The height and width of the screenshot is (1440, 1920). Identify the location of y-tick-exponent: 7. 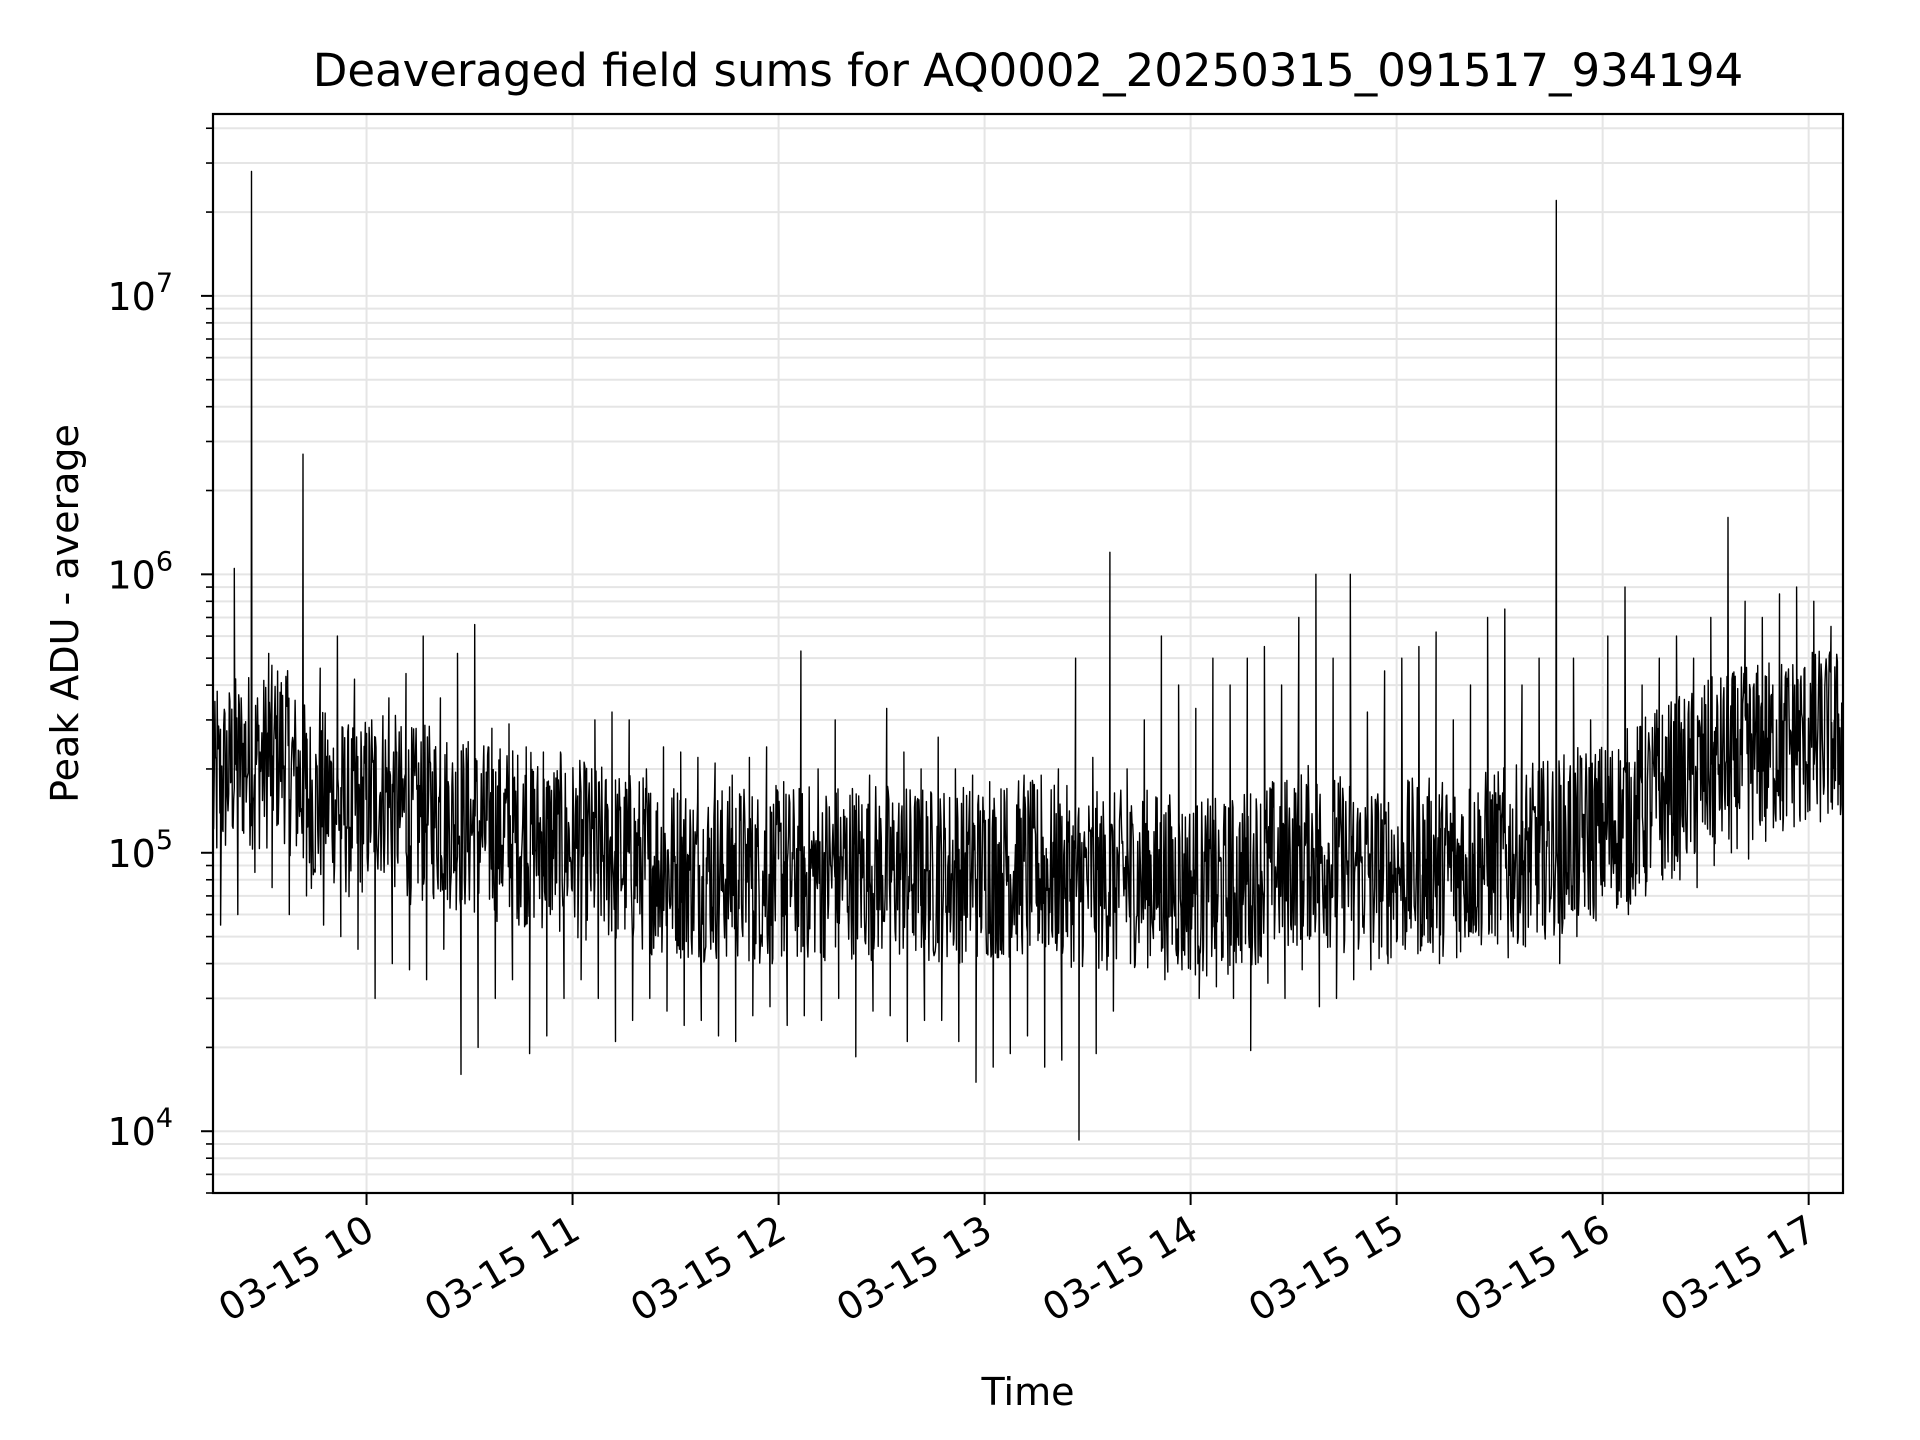
(164, 283).